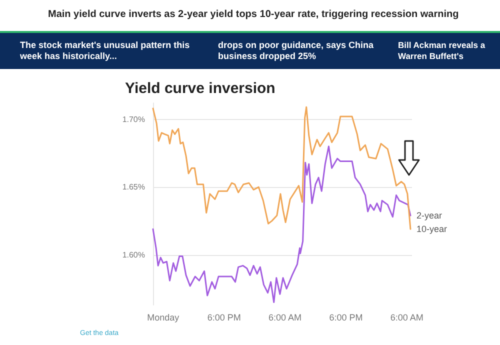 This screenshot has width=500, height=345. I want to click on chart-title: Yield curve inversion, so click(200, 88).